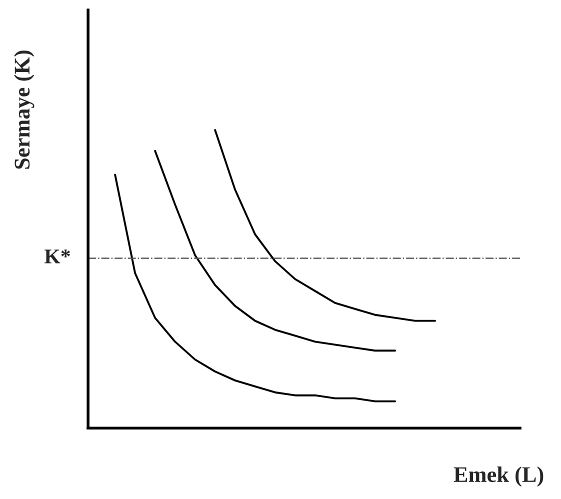  I want to click on x-axis-title: Emek (L), so click(499, 476).